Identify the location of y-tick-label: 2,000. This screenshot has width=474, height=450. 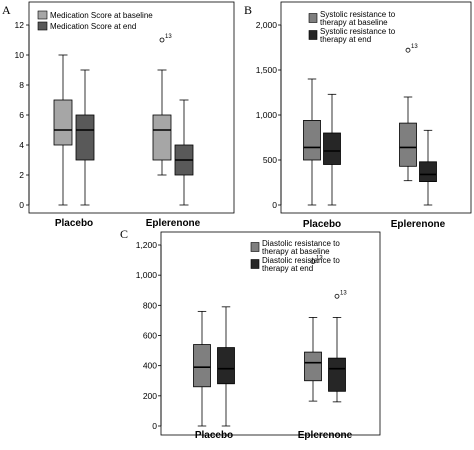
(267, 25).